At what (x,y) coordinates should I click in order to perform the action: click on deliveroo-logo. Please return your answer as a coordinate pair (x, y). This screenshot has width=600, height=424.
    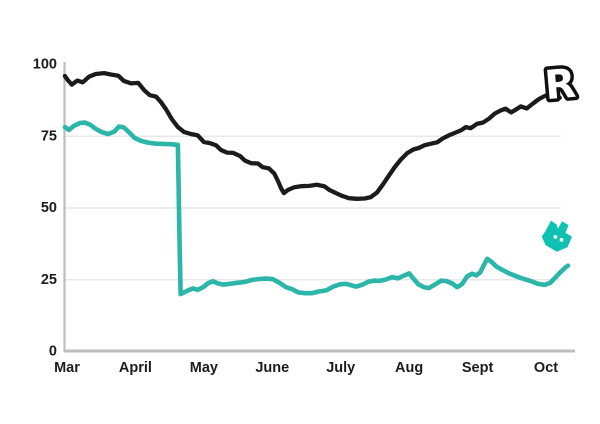
    Looking at the image, I should click on (556, 236).